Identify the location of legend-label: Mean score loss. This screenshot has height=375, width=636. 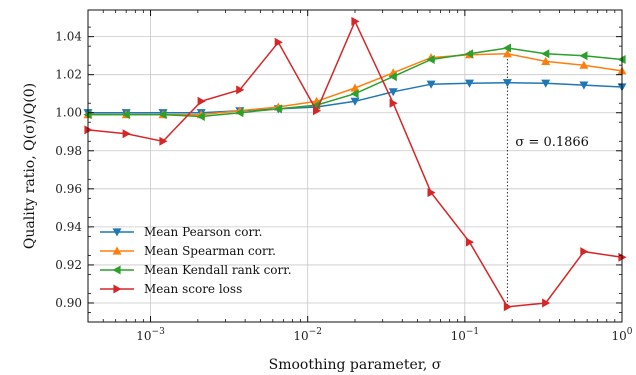
(193, 289).